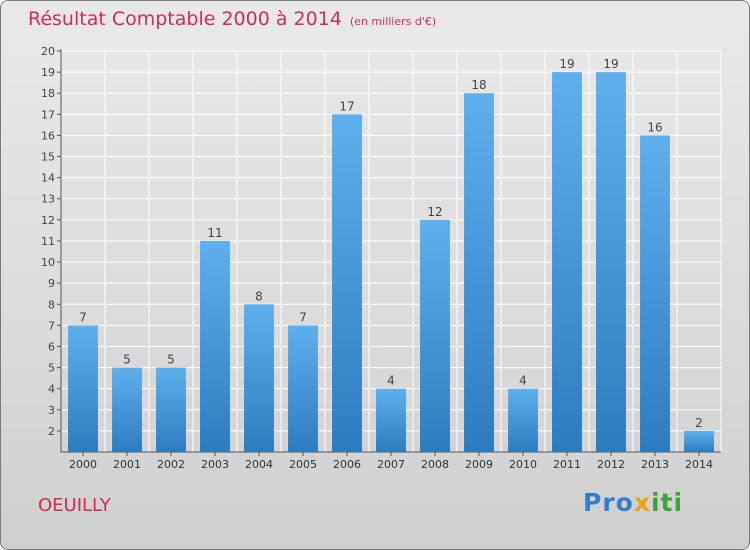 This screenshot has width=750, height=550. I want to click on x-tick-label: 2013, so click(655, 464).